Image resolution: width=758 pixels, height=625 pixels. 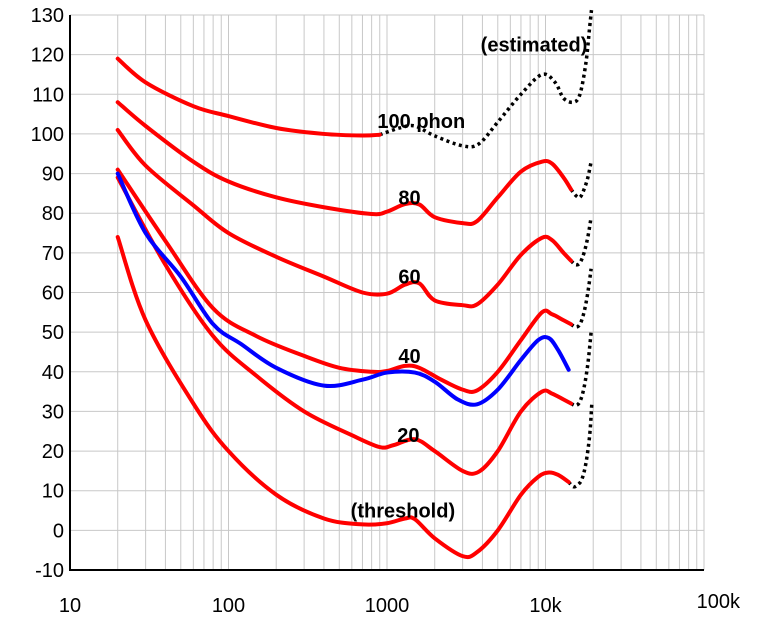 What do you see at coordinates (409, 278) in the screenshot?
I see `annotation-60: 60` at bounding box center [409, 278].